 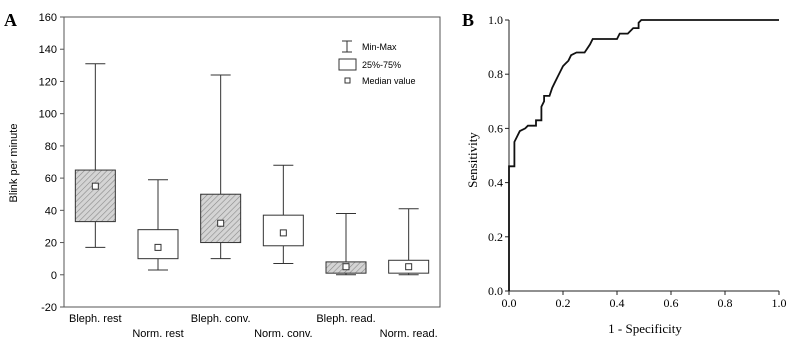 I want to click on y-axis-a: -20 0 20 40 60 80 100 120 140 160, so click(x=51, y=163).